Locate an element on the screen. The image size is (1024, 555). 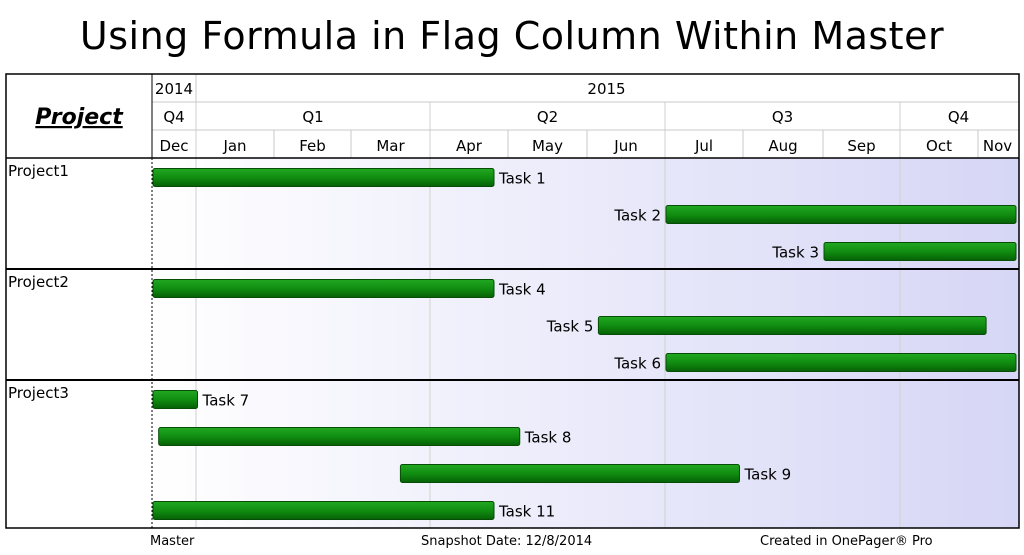
task-bar: Task 4 is located at coordinates (323, 288).